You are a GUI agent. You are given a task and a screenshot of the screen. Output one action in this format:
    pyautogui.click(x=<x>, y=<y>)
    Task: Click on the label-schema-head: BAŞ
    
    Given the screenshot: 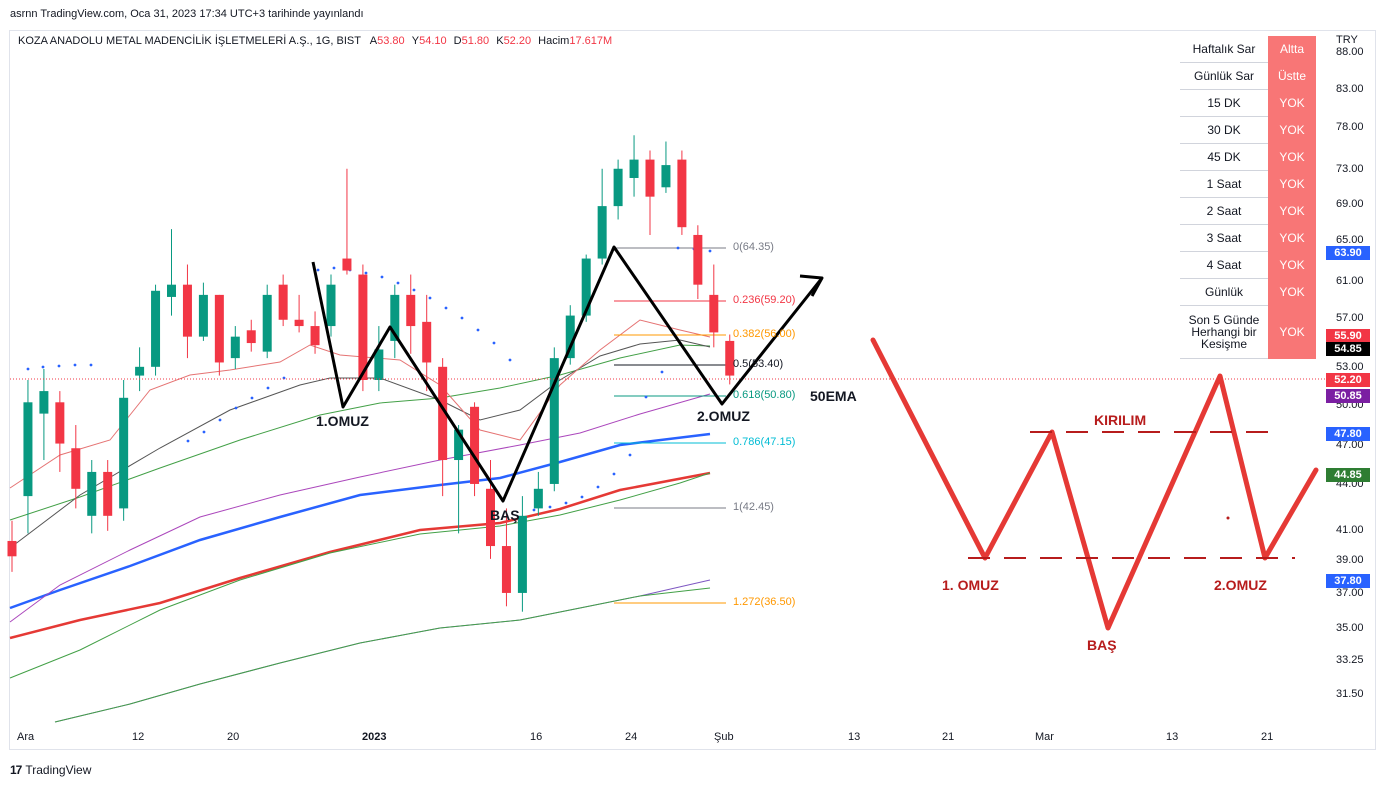 What is the action you would take?
    pyautogui.click(x=1102, y=645)
    